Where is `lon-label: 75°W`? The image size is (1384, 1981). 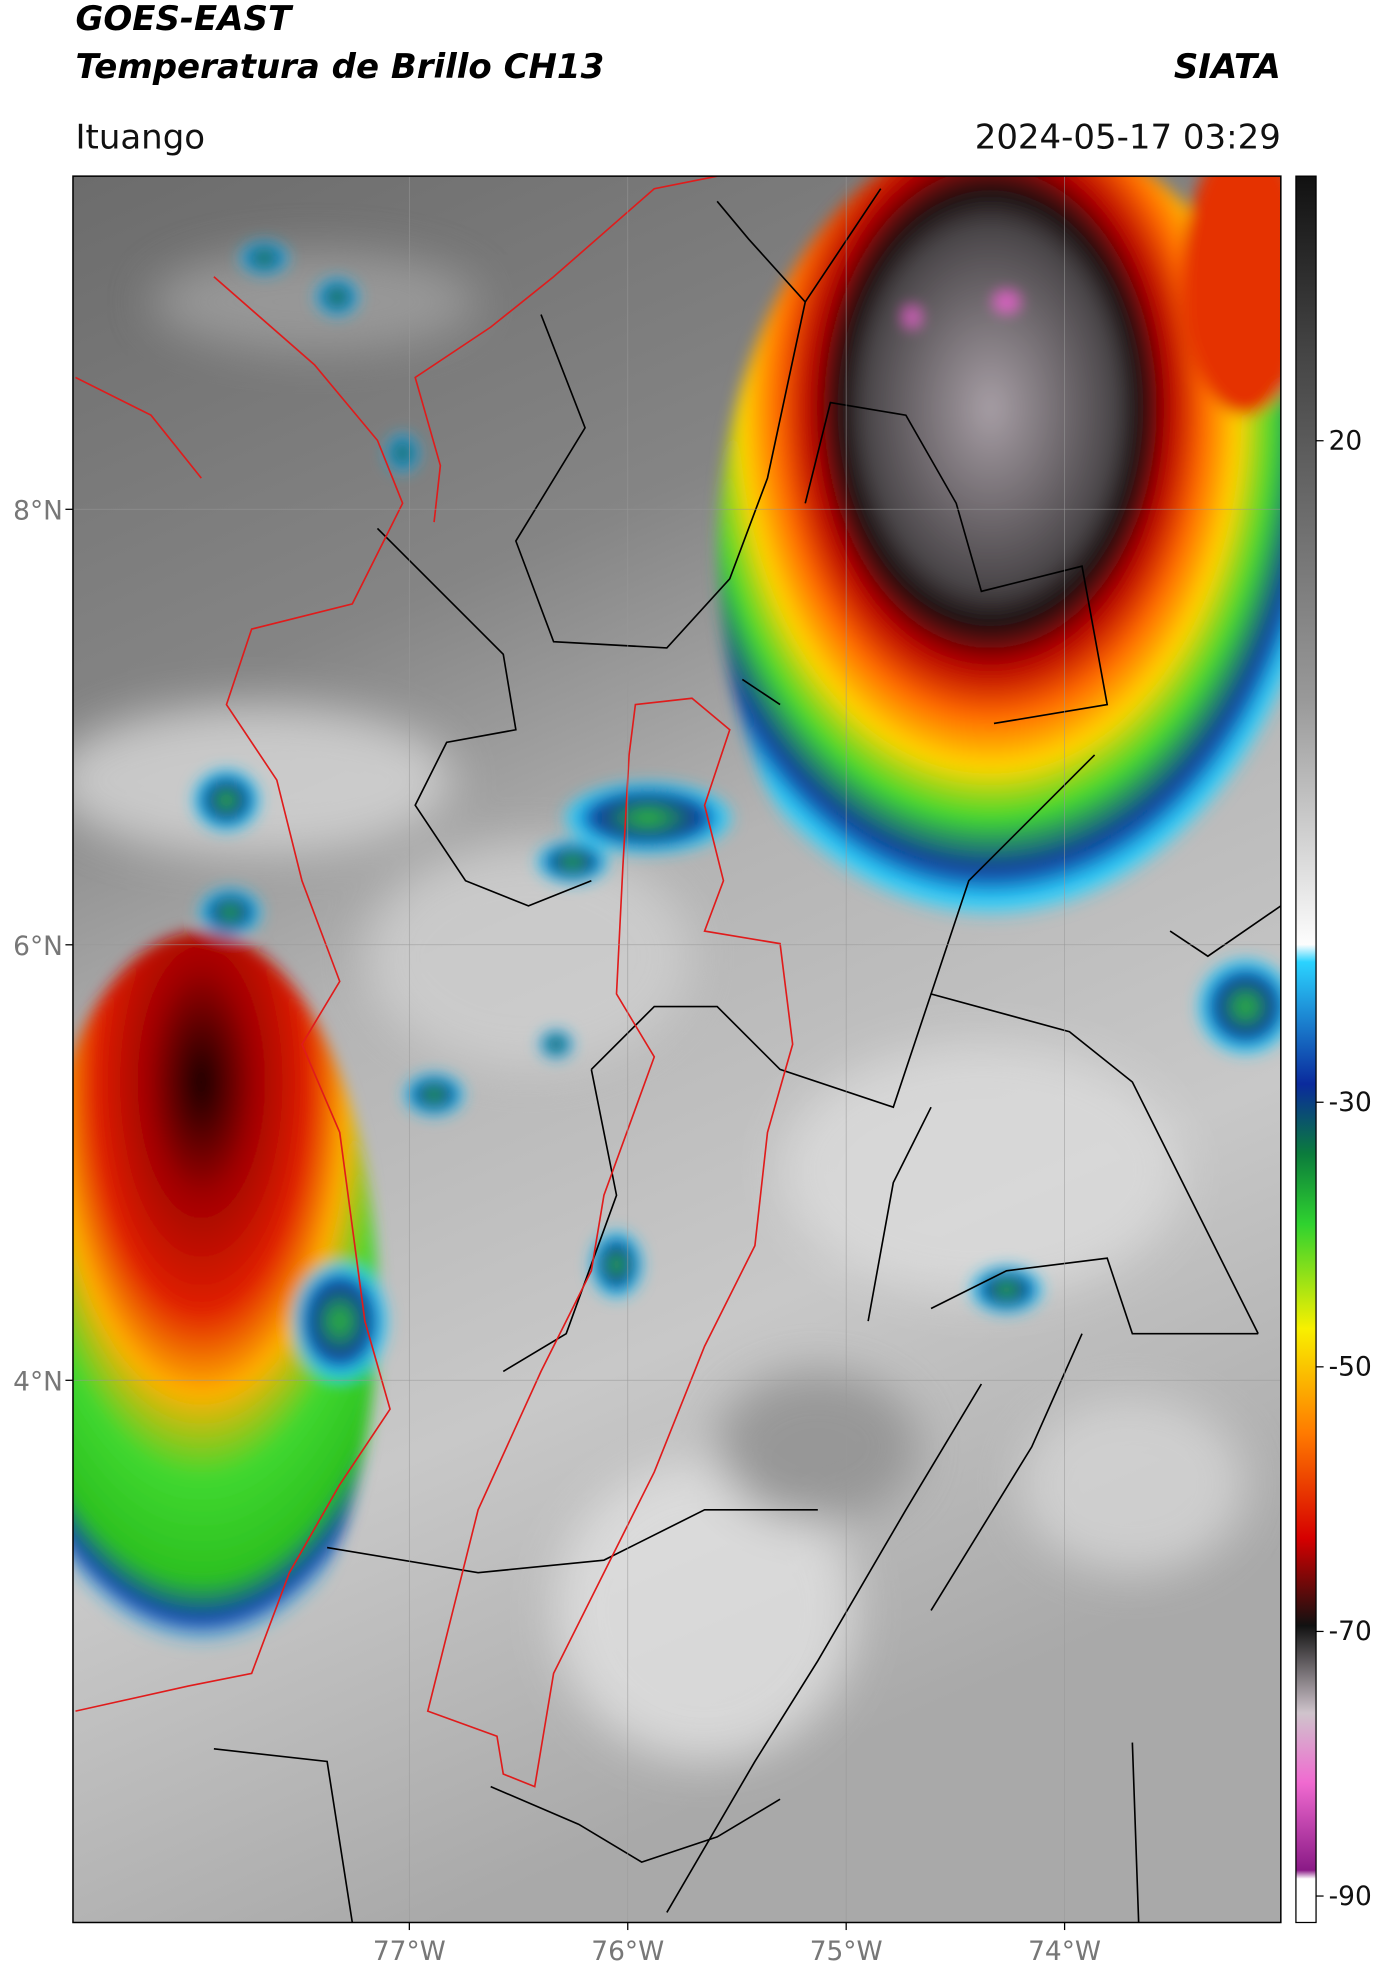
lon-label: 75°W is located at coordinates (846, 1951).